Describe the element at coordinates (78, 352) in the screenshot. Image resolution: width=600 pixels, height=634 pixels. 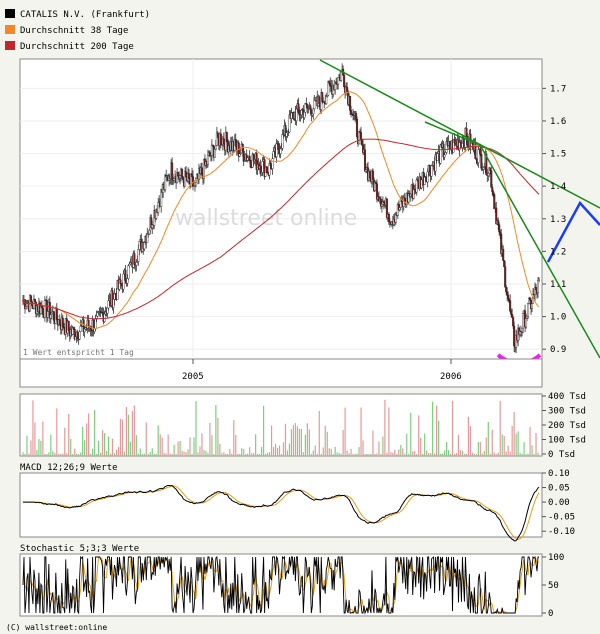
I see `resolution-note: 1 Wert entspricht 1 Tag` at that location.